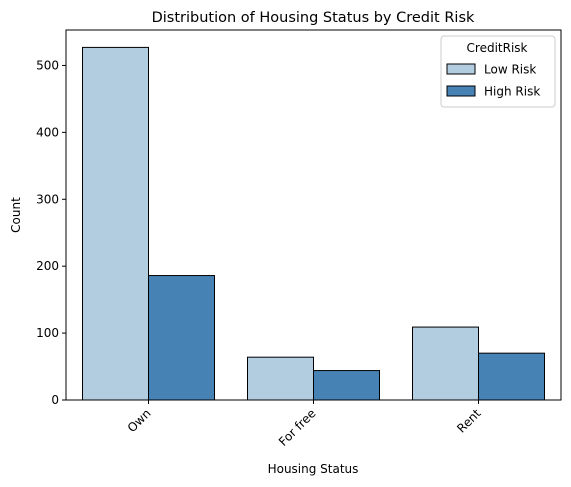 The width and height of the screenshot is (571, 487). I want to click on y-tick-label: 400, so click(47, 132).